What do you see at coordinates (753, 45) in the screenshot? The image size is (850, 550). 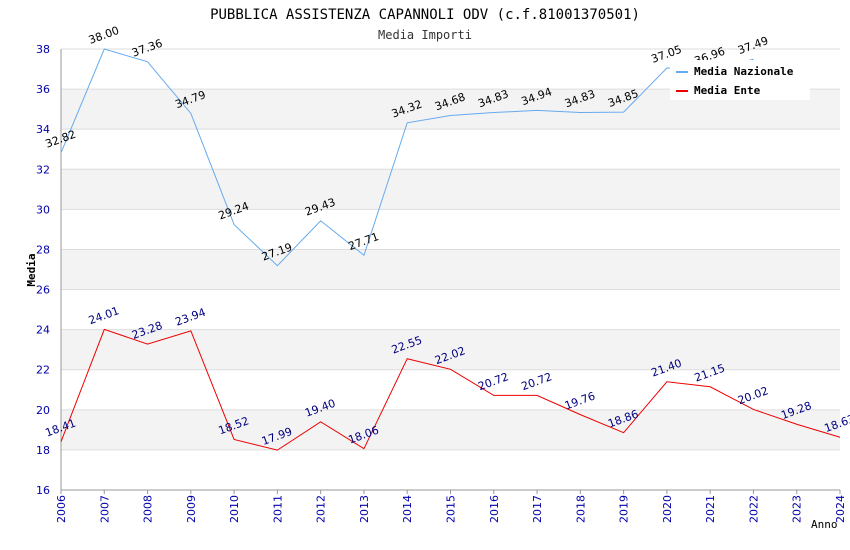 I see `data-label-media-nazionale-2022: 37.49` at bounding box center [753, 45].